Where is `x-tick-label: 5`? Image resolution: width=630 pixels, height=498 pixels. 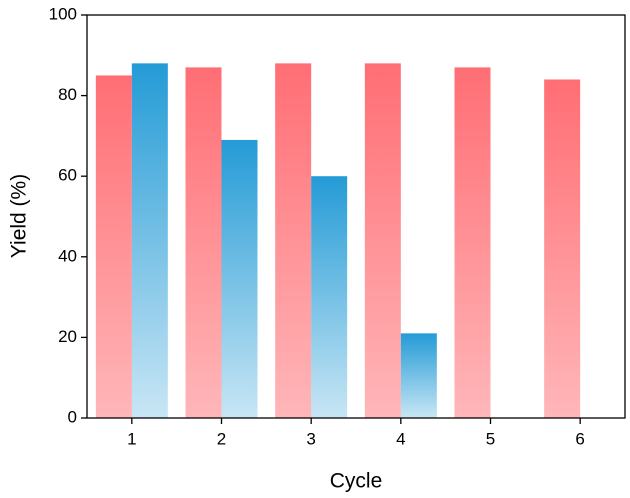 x-tick-label: 5 is located at coordinates (490, 438).